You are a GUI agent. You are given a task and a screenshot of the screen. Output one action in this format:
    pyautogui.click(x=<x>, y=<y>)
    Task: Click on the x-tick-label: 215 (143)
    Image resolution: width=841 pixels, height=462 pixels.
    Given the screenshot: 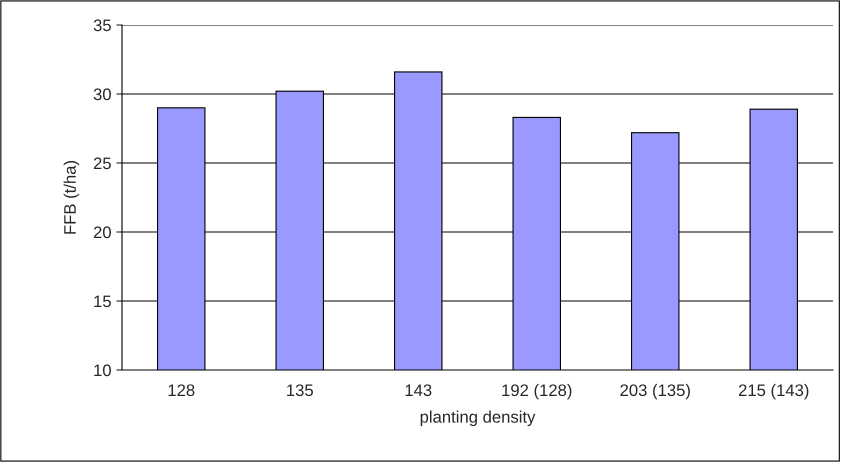 What is the action you would take?
    pyautogui.click(x=773, y=392)
    